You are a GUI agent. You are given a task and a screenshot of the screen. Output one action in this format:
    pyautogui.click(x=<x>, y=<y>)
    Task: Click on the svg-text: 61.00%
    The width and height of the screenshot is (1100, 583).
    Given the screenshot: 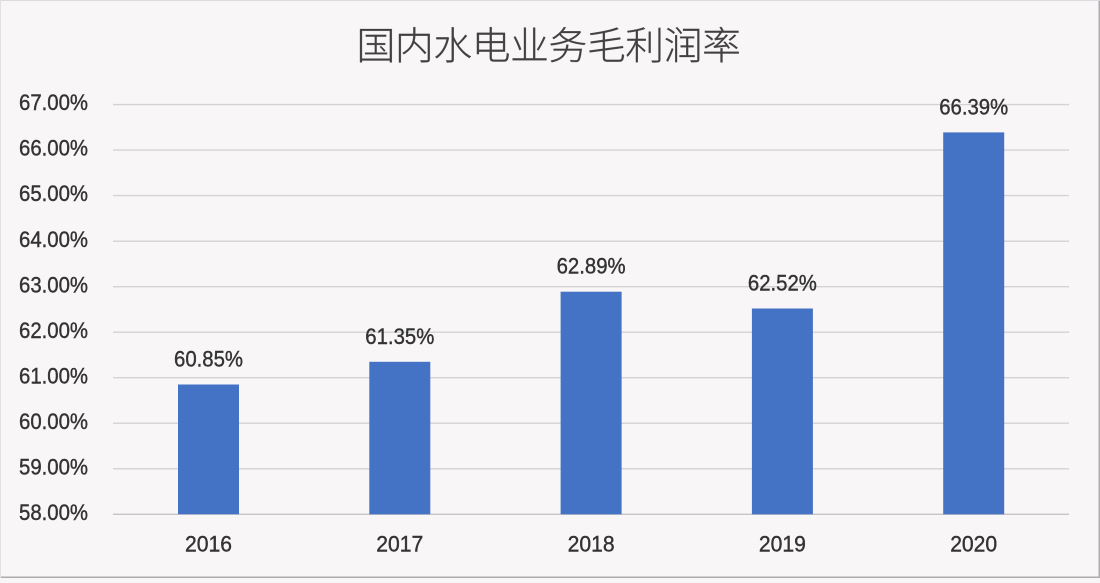 What is the action you would take?
    pyautogui.click(x=53, y=375)
    